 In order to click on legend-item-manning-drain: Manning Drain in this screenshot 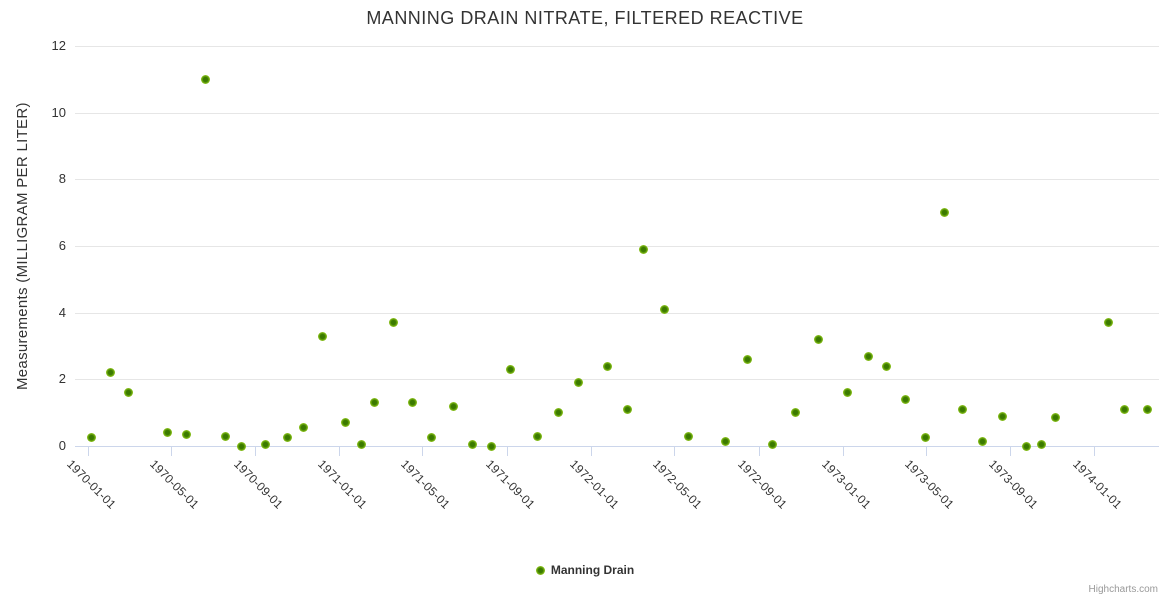, I will do `click(585, 570)`.